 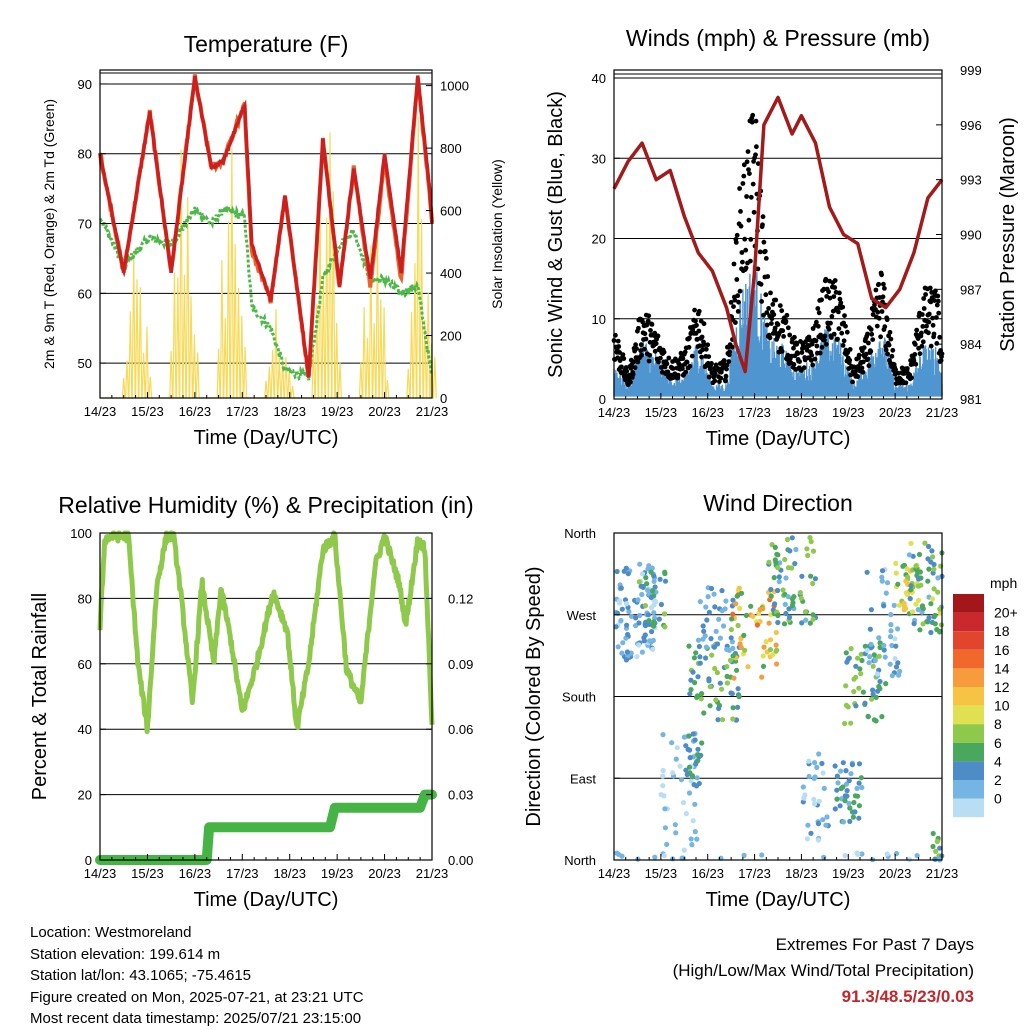 I want to click on y-tick-label: 80, so click(x=85, y=154).